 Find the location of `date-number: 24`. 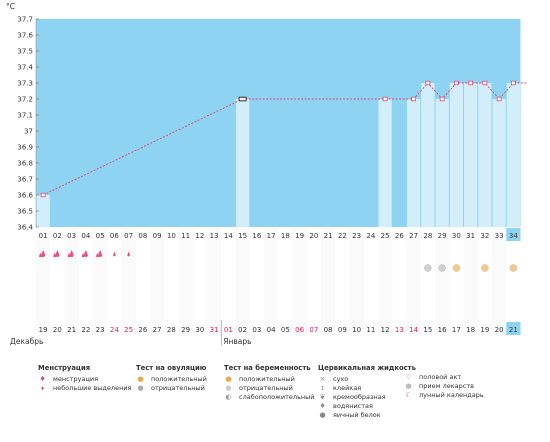

date-number: 24 is located at coordinates (114, 330).